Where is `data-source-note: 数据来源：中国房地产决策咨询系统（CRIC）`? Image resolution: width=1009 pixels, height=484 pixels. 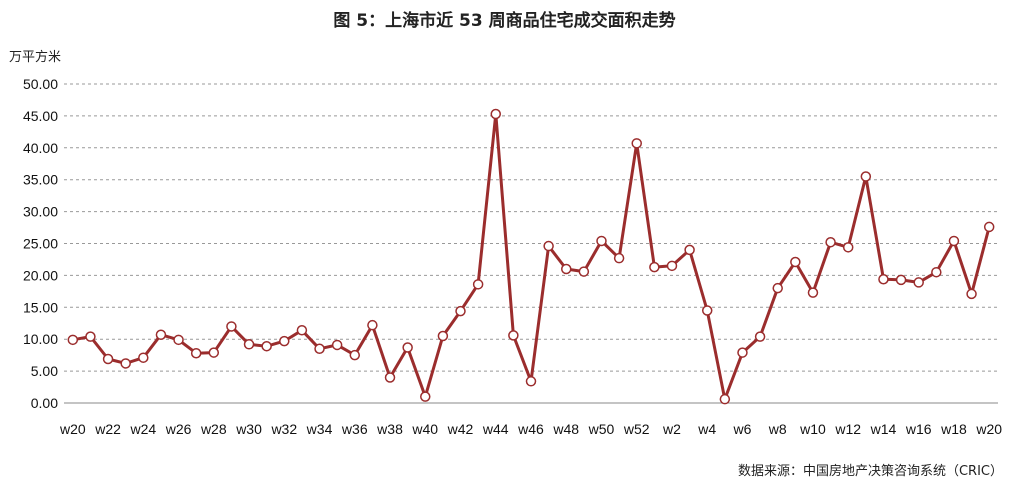
data-source-note: 数据来源：中国房地产决策咨询系统（CRIC） is located at coordinates (870, 471).